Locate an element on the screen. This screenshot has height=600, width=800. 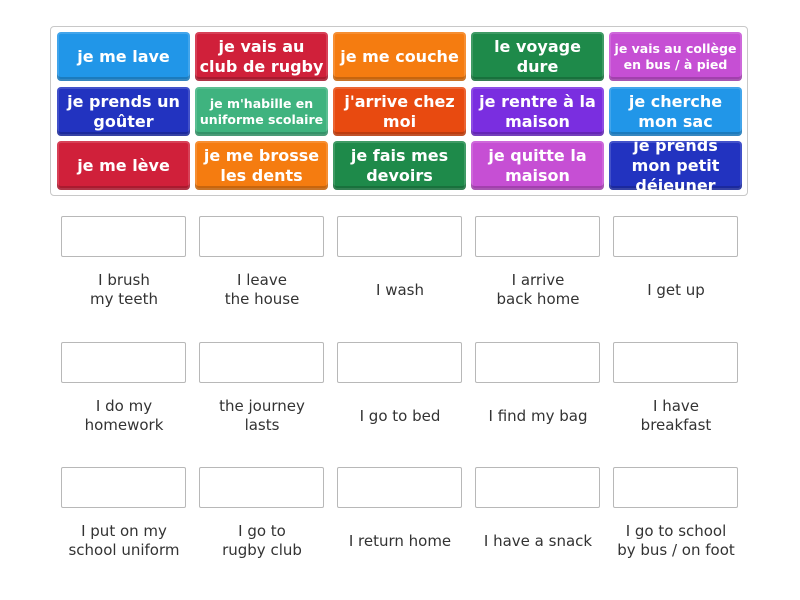
answer-tile: je rentre à la maison is located at coordinates (537, 111).